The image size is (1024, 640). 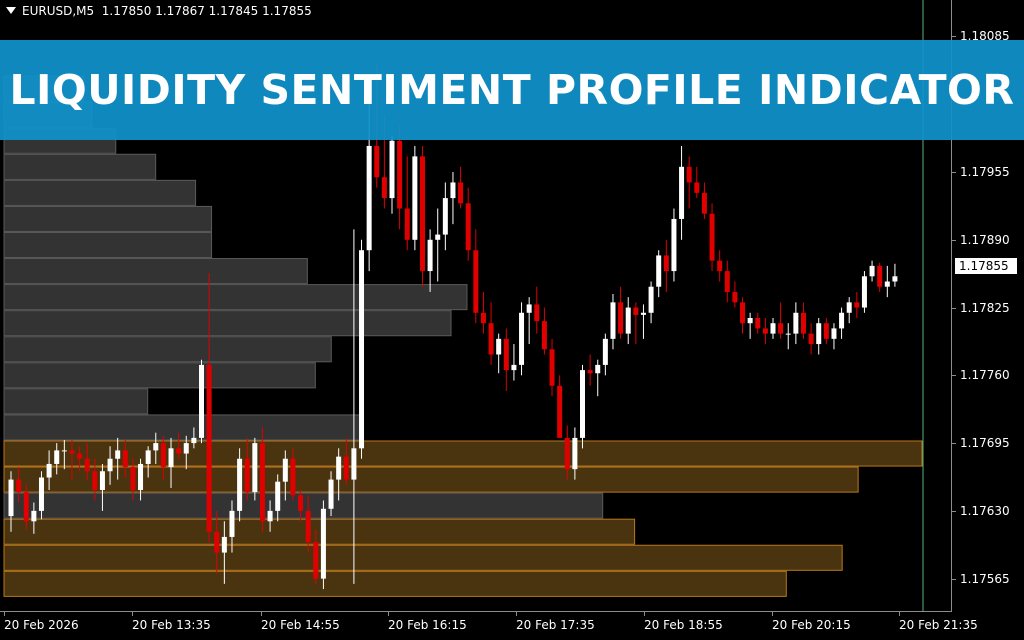 What do you see at coordinates (11, 10) in the screenshot?
I see `dropdown-triangle-icon` at bounding box center [11, 10].